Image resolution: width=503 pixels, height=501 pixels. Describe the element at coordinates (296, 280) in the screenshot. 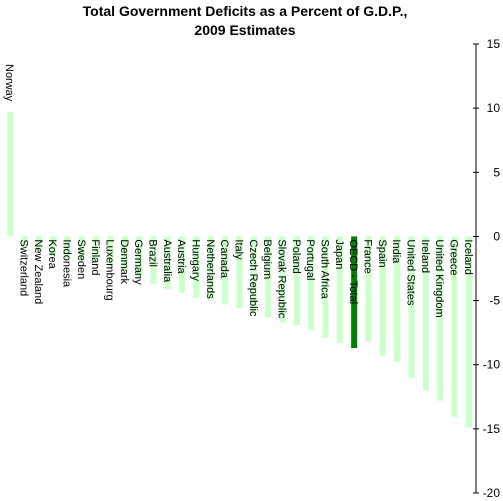

I see `bar-poland` at that location.